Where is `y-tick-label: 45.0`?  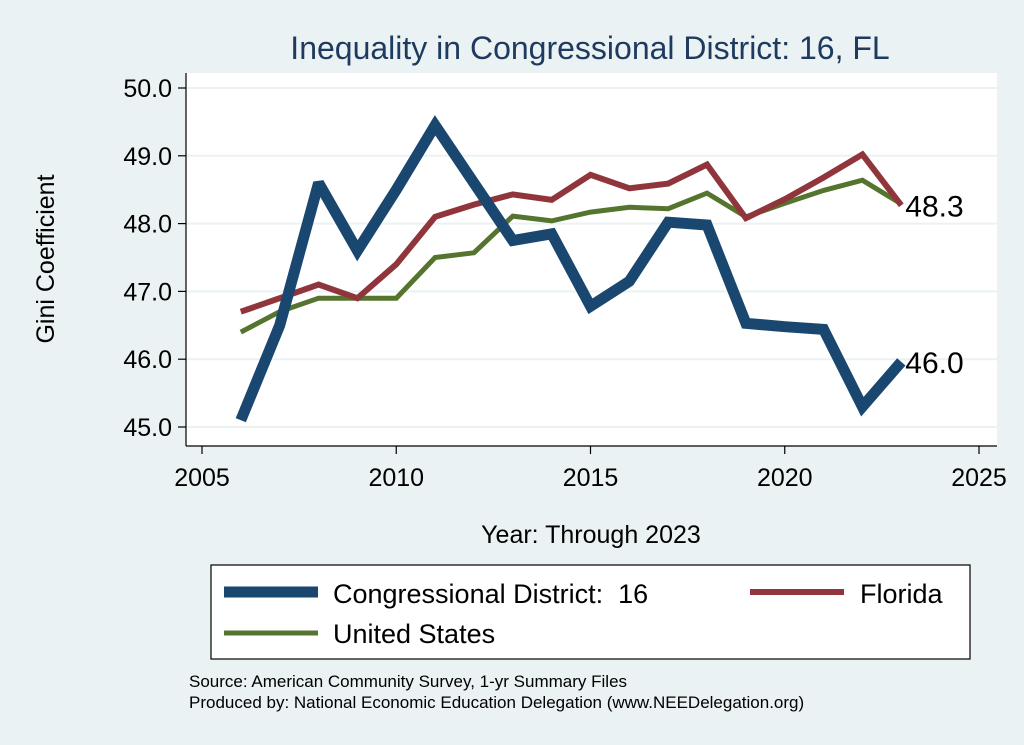 y-tick-label: 45.0 is located at coordinates (147, 428).